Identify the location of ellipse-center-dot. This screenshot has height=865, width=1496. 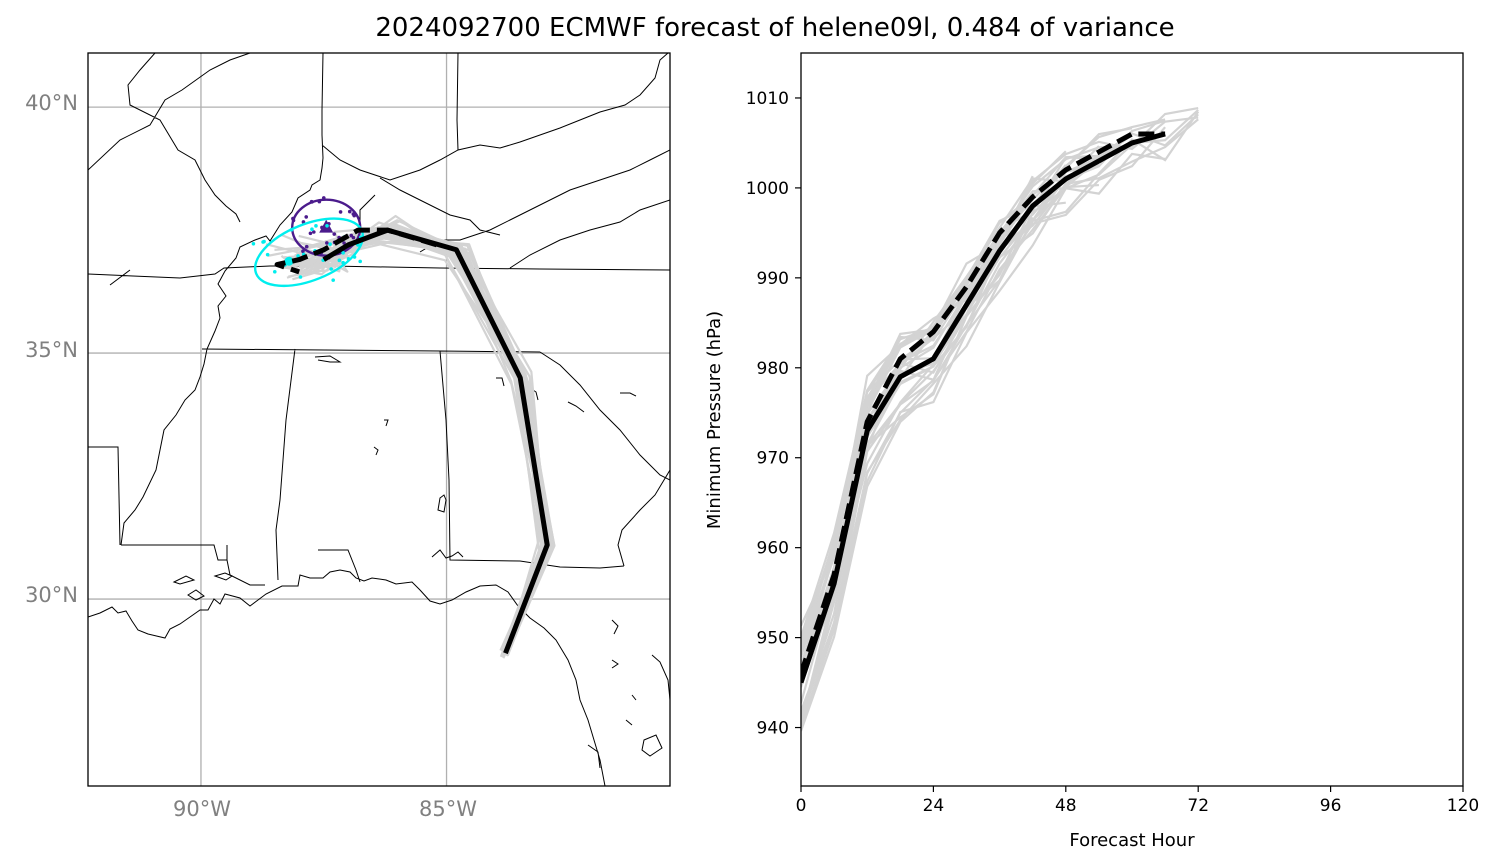
(289, 261).